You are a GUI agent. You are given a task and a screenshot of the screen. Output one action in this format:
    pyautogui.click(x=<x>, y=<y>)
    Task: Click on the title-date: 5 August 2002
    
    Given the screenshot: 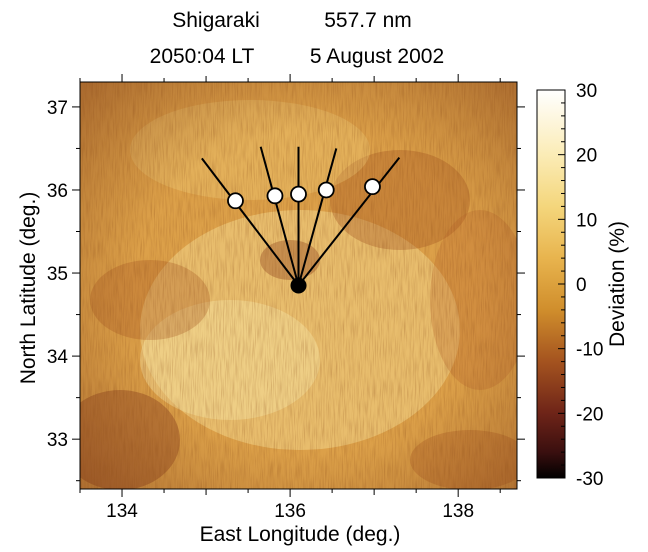 What is the action you would take?
    pyautogui.click(x=377, y=56)
    